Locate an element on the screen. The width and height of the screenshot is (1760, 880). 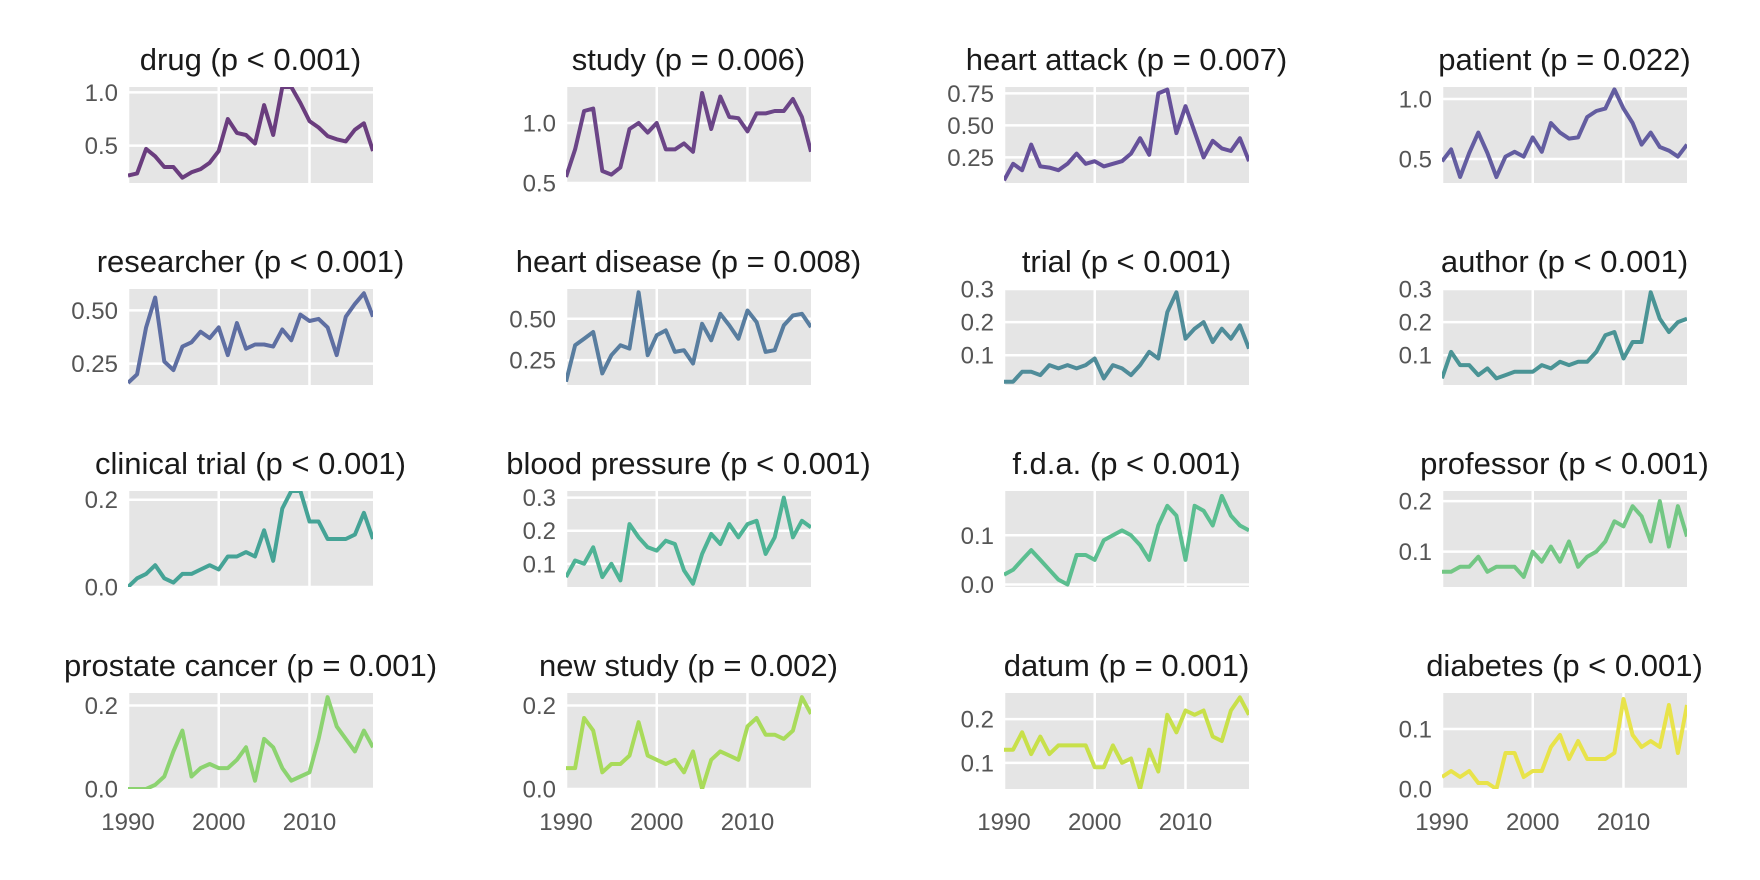
y-tick-label: 0.75 is located at coordinates (970, 94).